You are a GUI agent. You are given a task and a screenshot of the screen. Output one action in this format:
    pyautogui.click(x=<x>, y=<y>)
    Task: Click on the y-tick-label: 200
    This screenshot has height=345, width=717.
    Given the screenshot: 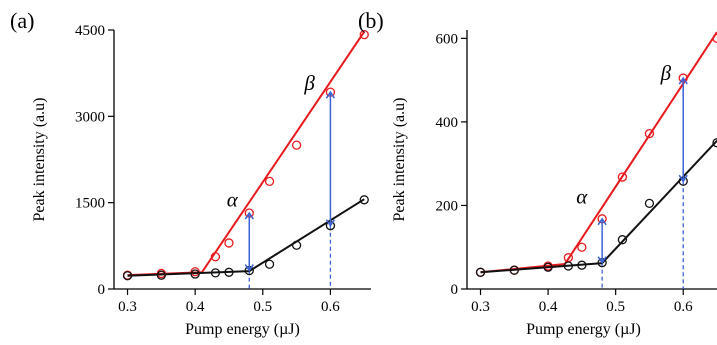 What is the action you would take?
    pyautogui.click(x=447, y=206)
    